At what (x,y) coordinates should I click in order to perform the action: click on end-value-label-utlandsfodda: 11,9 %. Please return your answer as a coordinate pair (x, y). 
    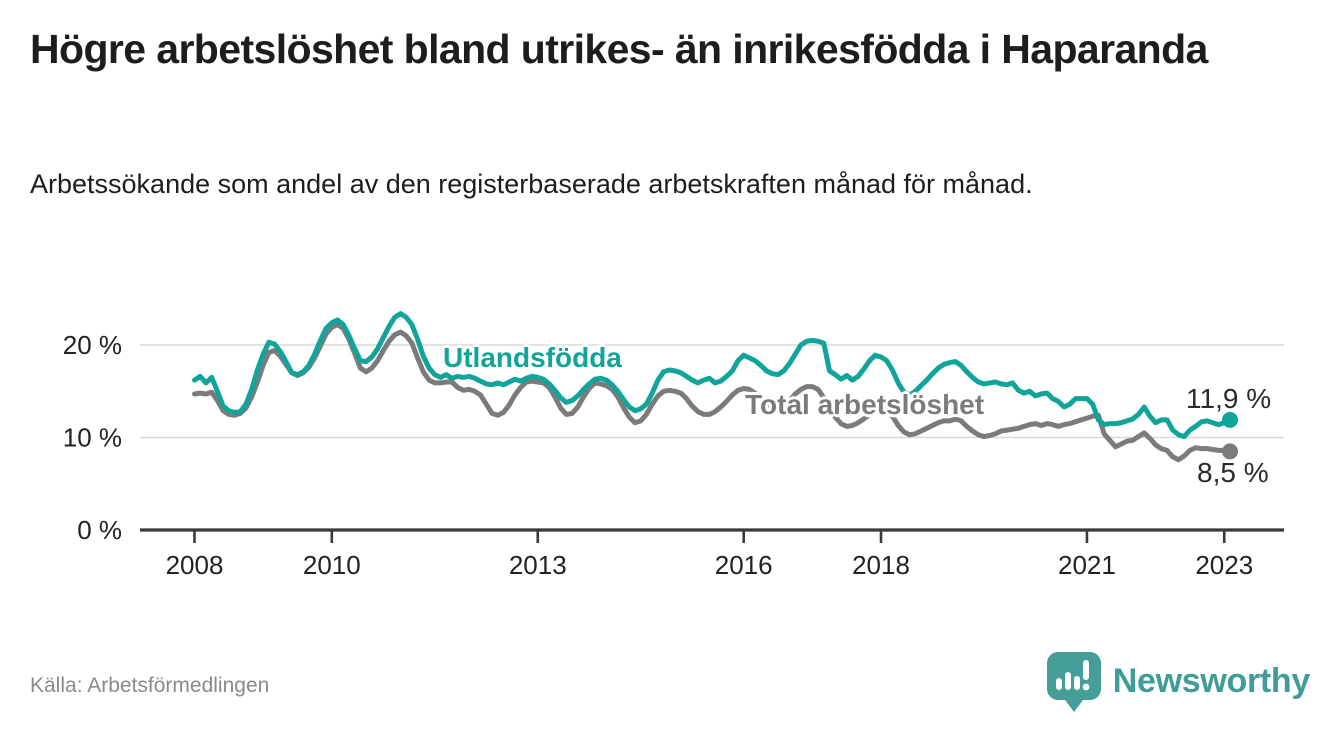
    Looking at the image, I should click on (1229, 398).